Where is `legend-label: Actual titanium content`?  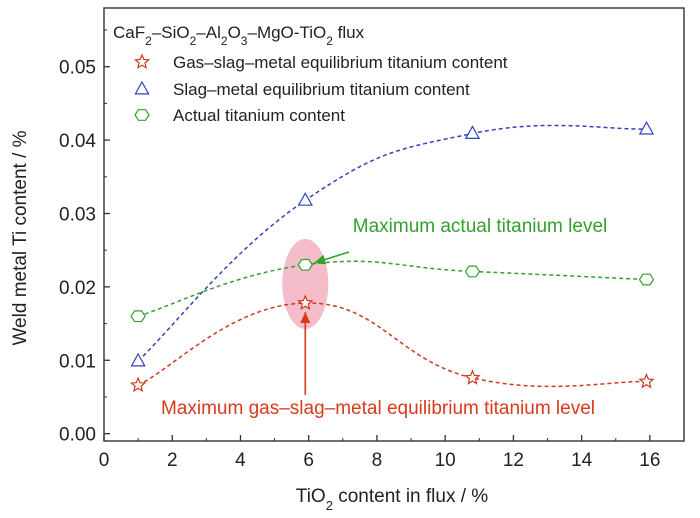 legend-label: Actual titanium content is located at coordinates (259, 115).